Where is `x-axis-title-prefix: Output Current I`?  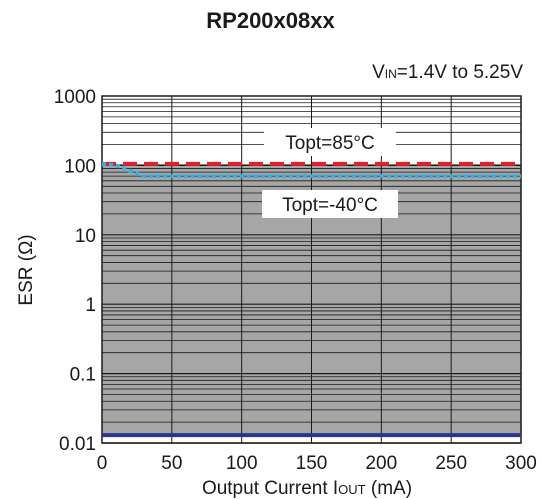 x-axis-title-prefix: Output Current I is located at coordinates (270, 488).